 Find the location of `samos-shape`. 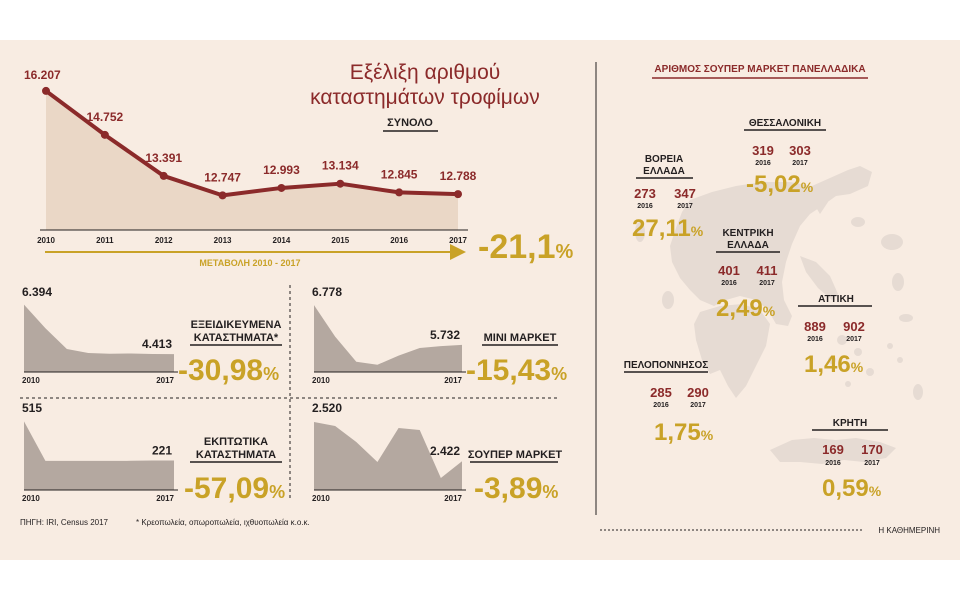

samos-shape is located at coordinates (906, 318).